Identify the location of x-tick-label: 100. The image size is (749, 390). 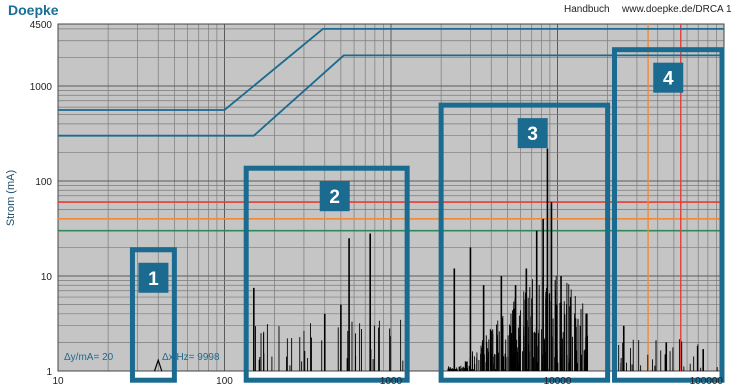
(224, 381).